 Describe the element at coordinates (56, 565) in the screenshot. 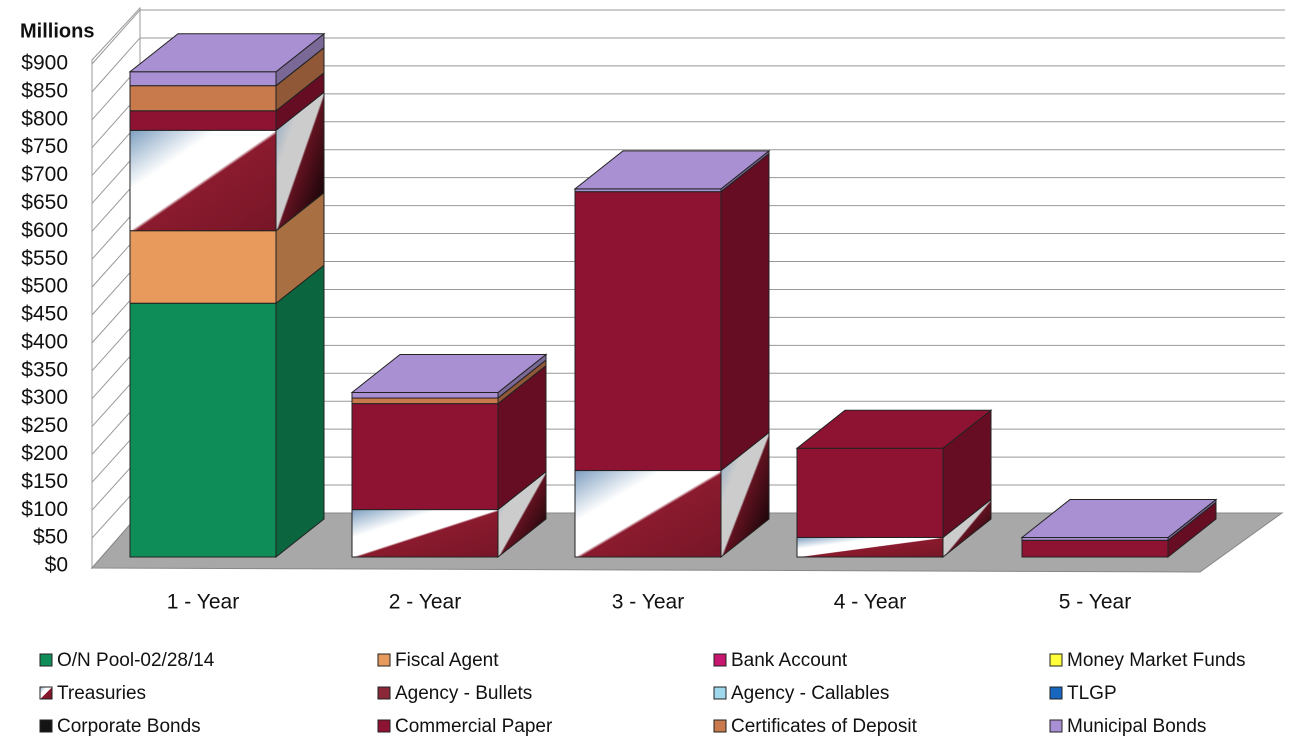

I see `y-tick-label: $0` at that location.